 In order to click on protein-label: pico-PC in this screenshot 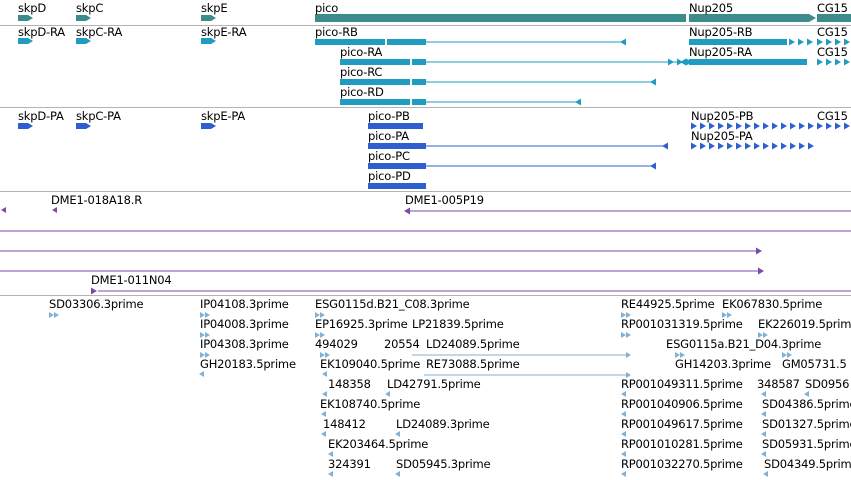, I will do `click(389, 156)`.